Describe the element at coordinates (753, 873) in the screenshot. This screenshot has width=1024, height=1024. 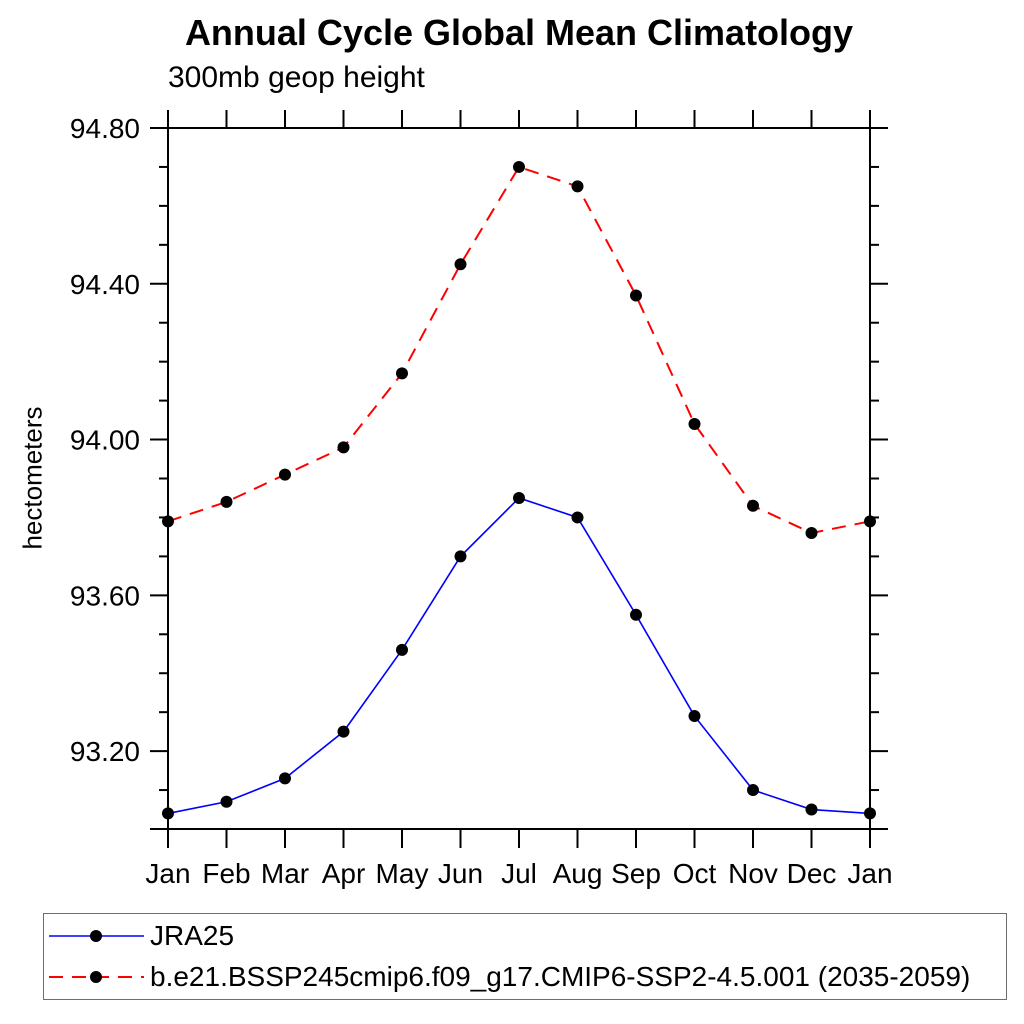
I see `x-tick-label: Nov` at that location.